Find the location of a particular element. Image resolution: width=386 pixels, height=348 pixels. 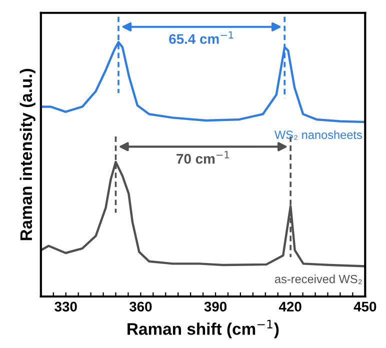

y-axis-title: Raman intensity (a.u.) is located at coordinates (28, 154).